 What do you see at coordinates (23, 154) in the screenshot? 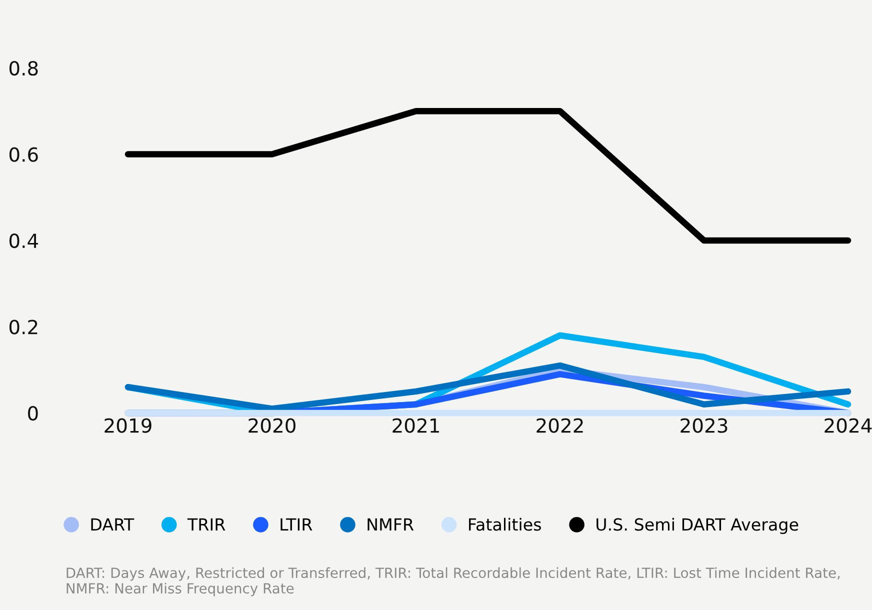
I see `y-tick-label: 0.6` at bounding box center [23, 154].